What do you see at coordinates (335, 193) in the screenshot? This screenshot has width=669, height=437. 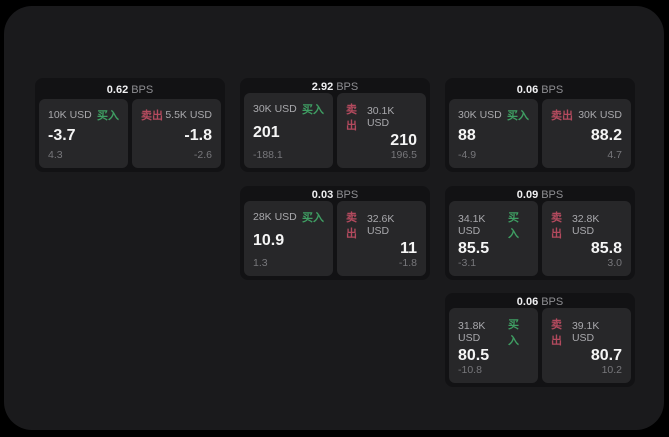 I see `bps-header: 0.03 BPS` at bounding box center [335, 193].